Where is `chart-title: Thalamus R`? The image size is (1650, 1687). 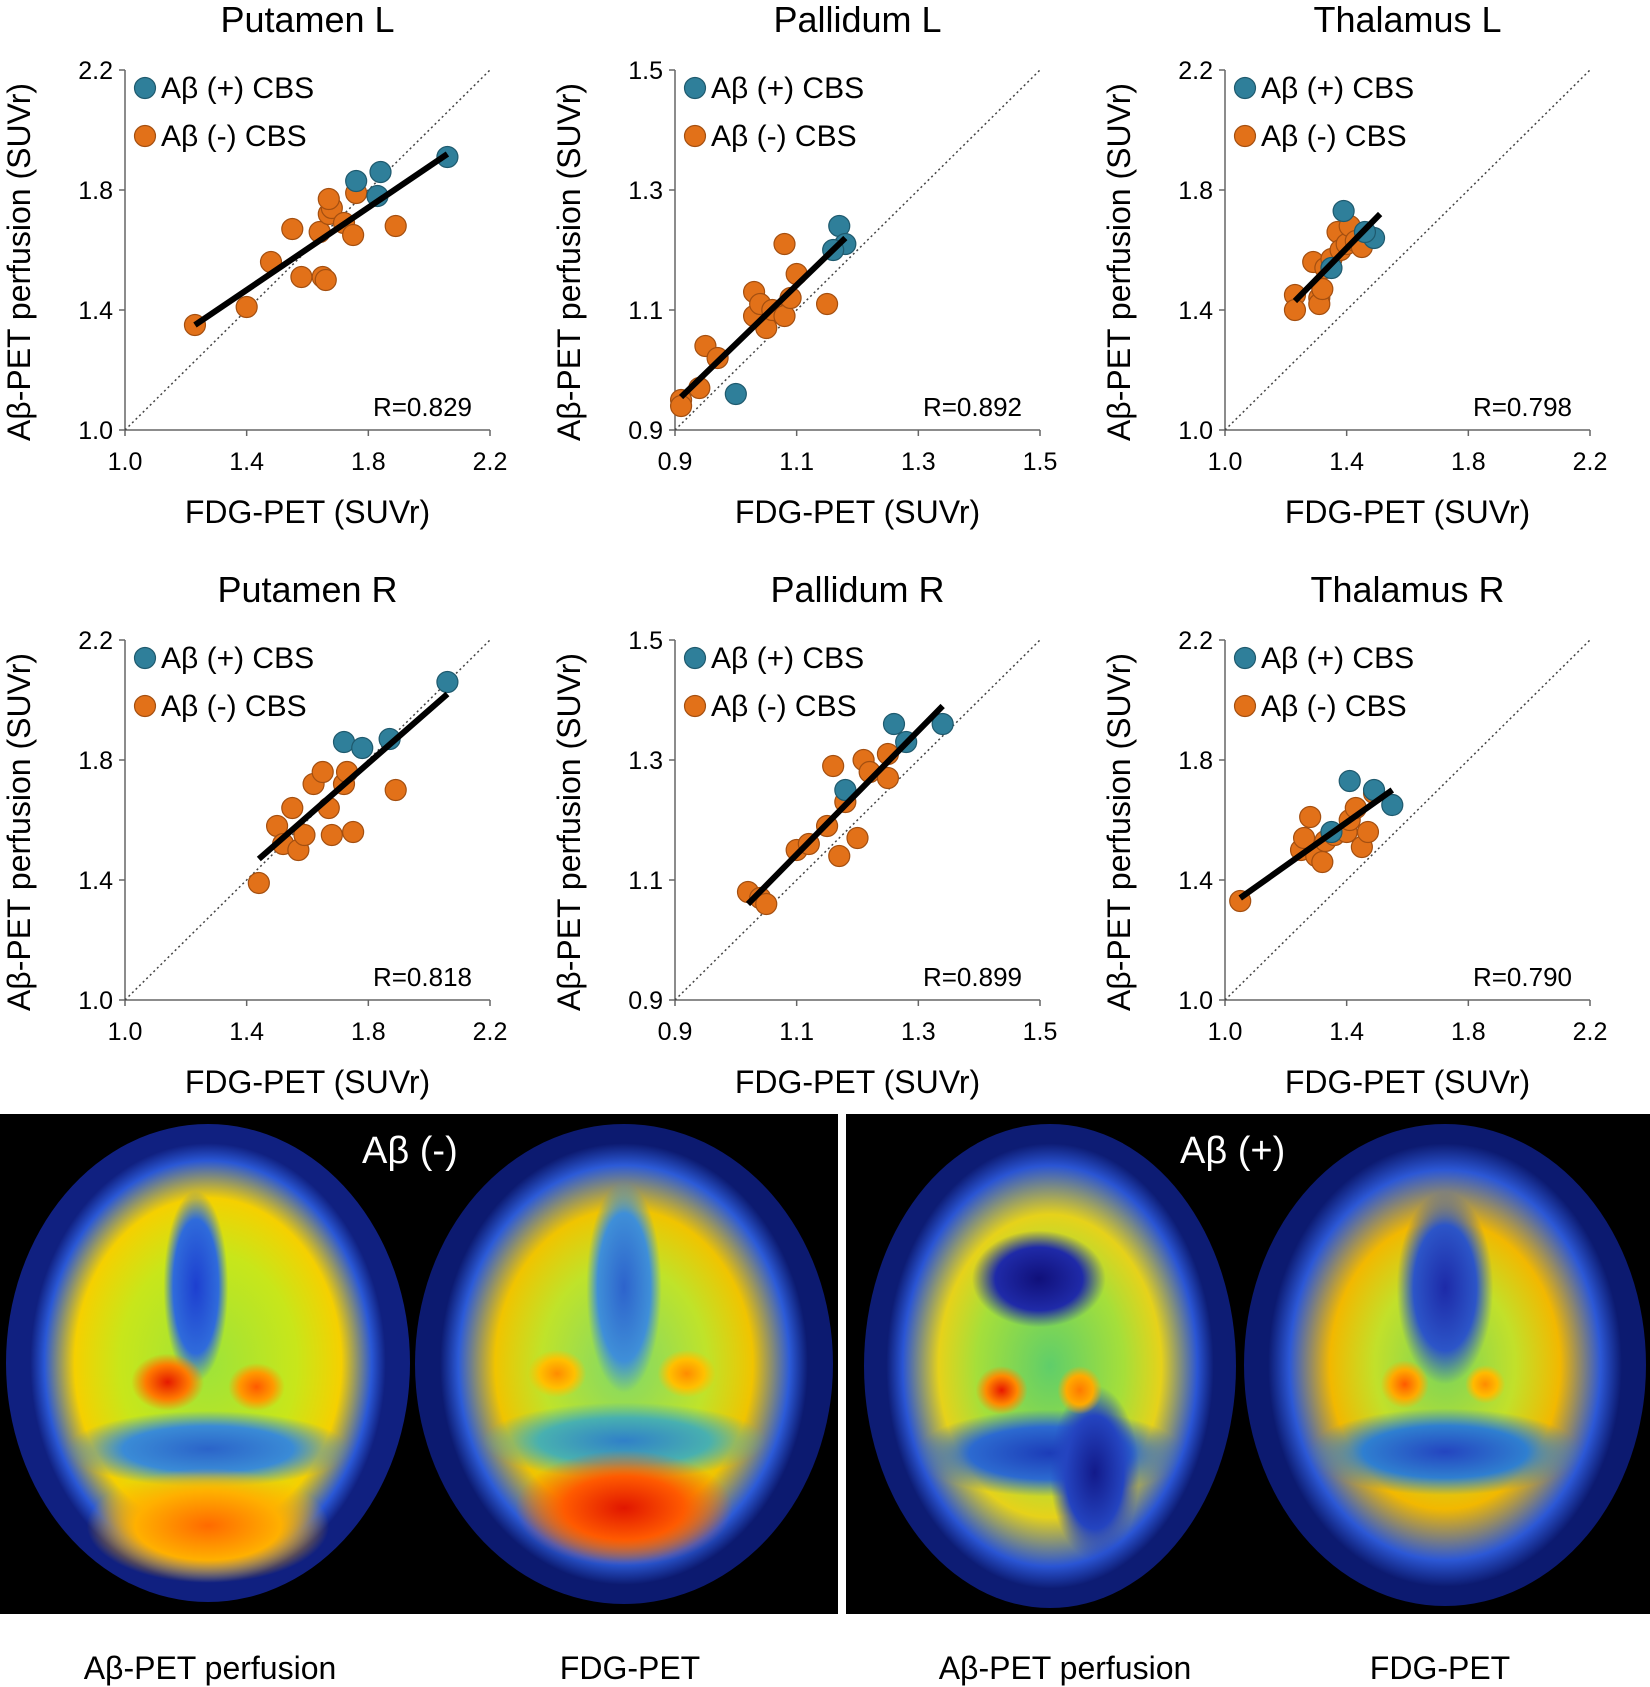
chart-title: Thalamus R is located at coordinates (1407, 589).